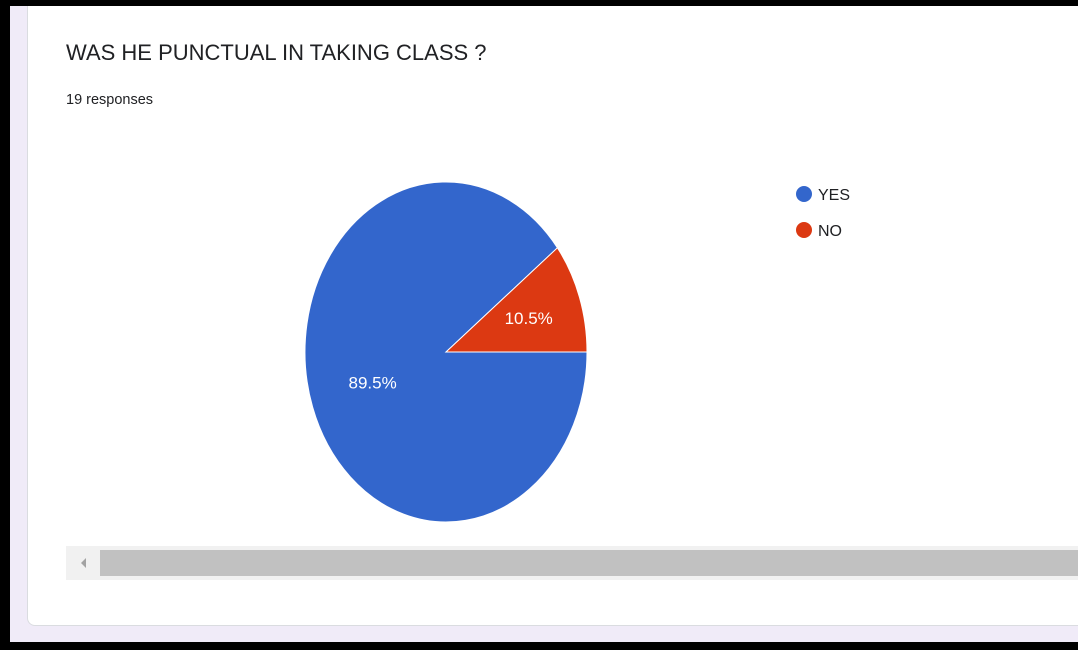 The image size is (1078, 650). I want to click on chevron-left-icon, so click(83, 563).